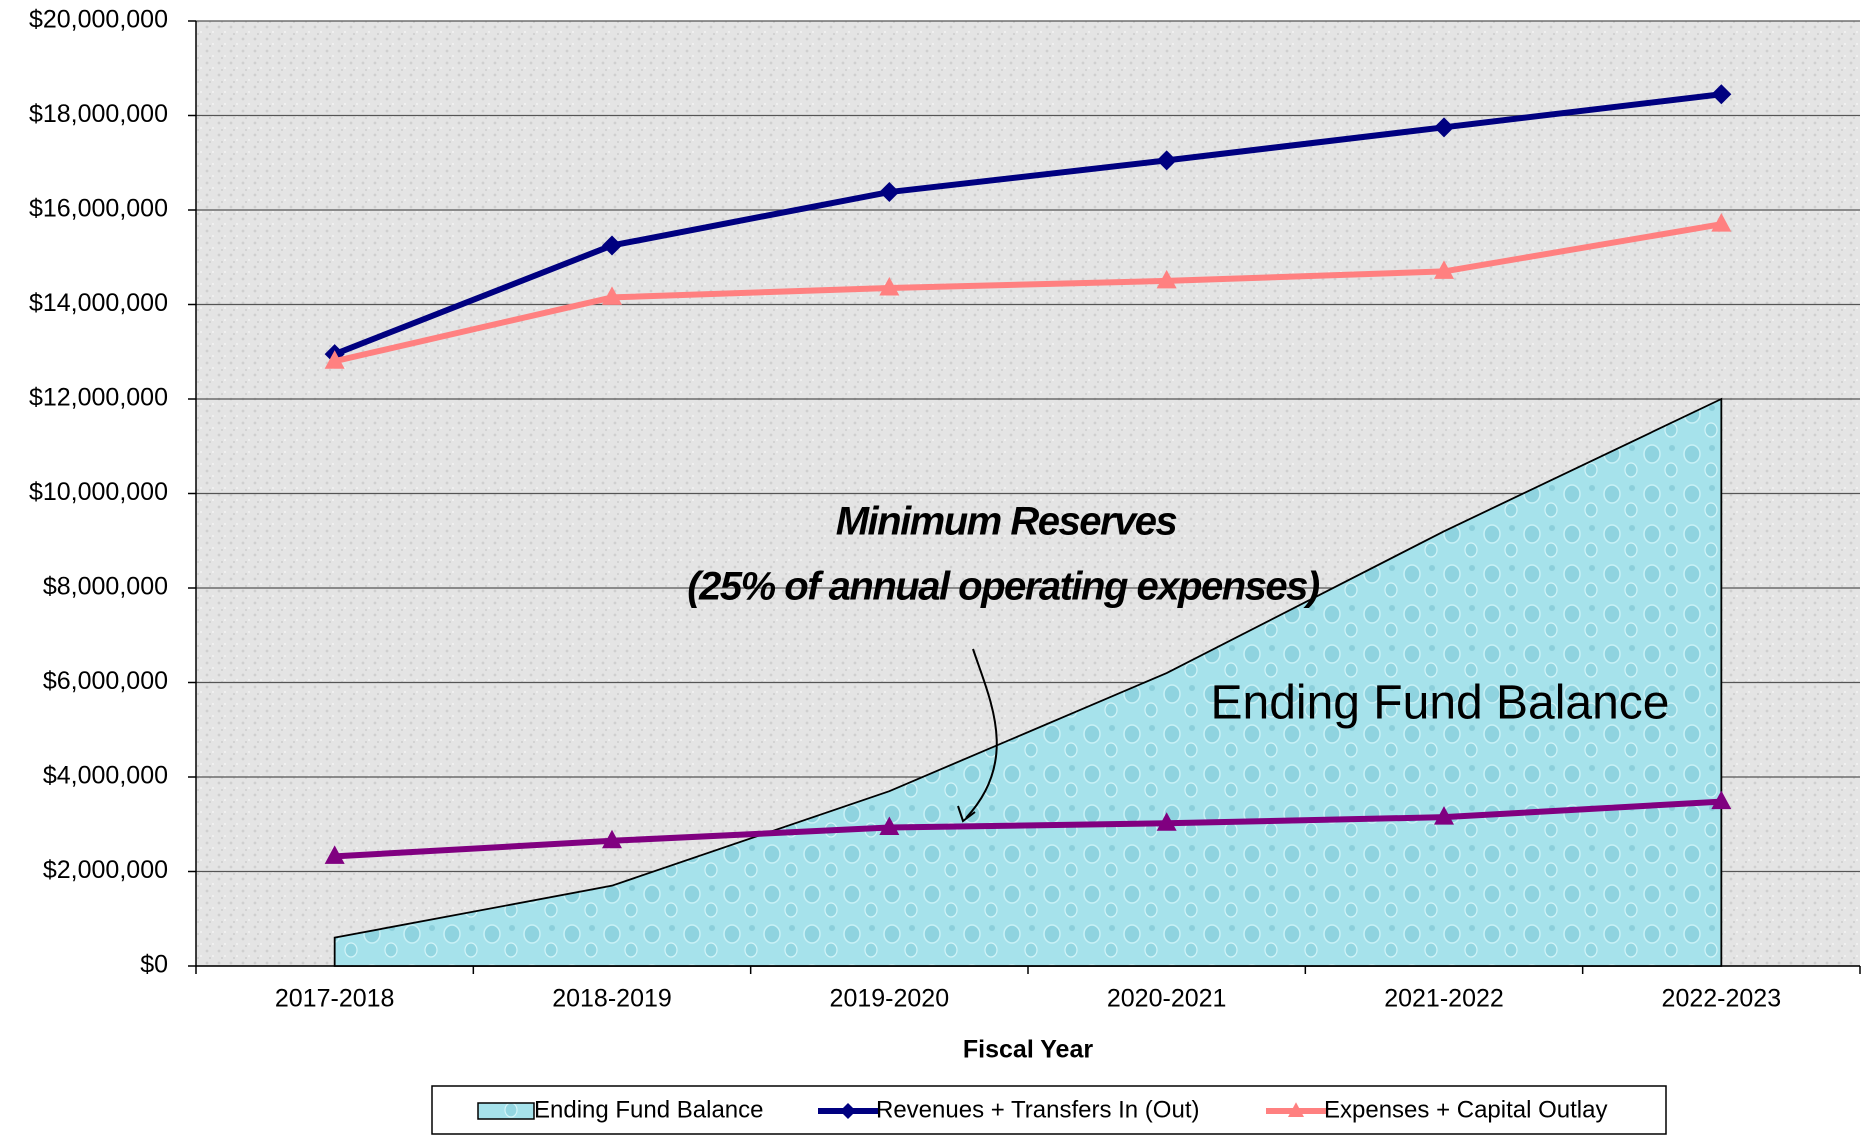 Image resolution: width=1866 pixels, height=1136 pixels. What do you see at coordinates (506, 1111) in the screenshot?
I see `legend-swatch` at bounding box center [506, 1111].